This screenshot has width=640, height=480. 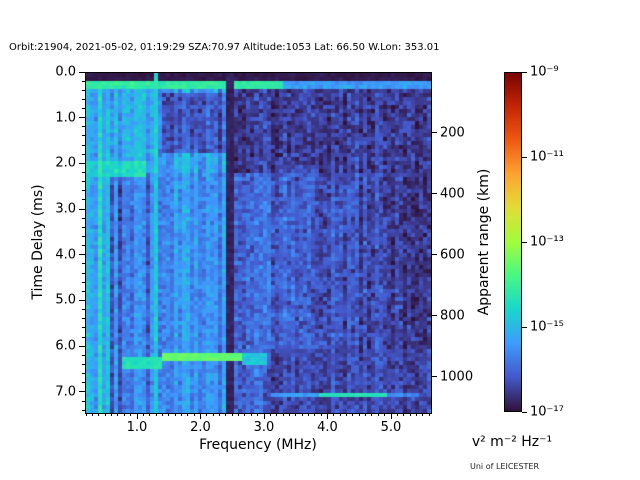 I want to click on y-tick-label: 2.0, so click(x=65, y=163).